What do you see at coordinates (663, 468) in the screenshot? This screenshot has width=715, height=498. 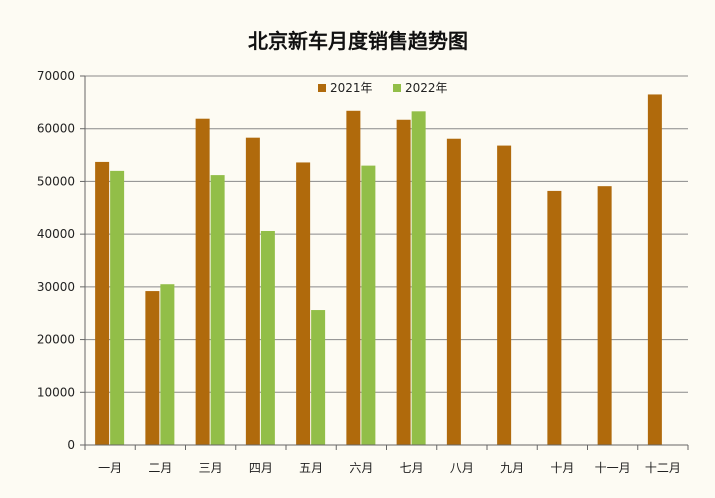 I see `x-tick-label: 十二月` at bounding box center [663, 468].